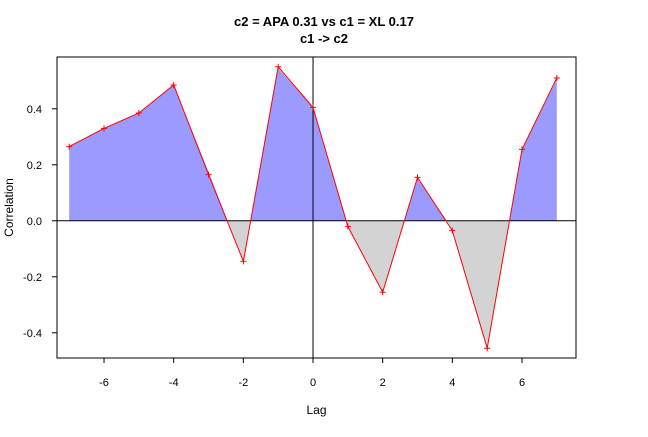 This screenshot has width=648, height=437. I want to click on x-tick-label-0: -6, so click(104, 383).